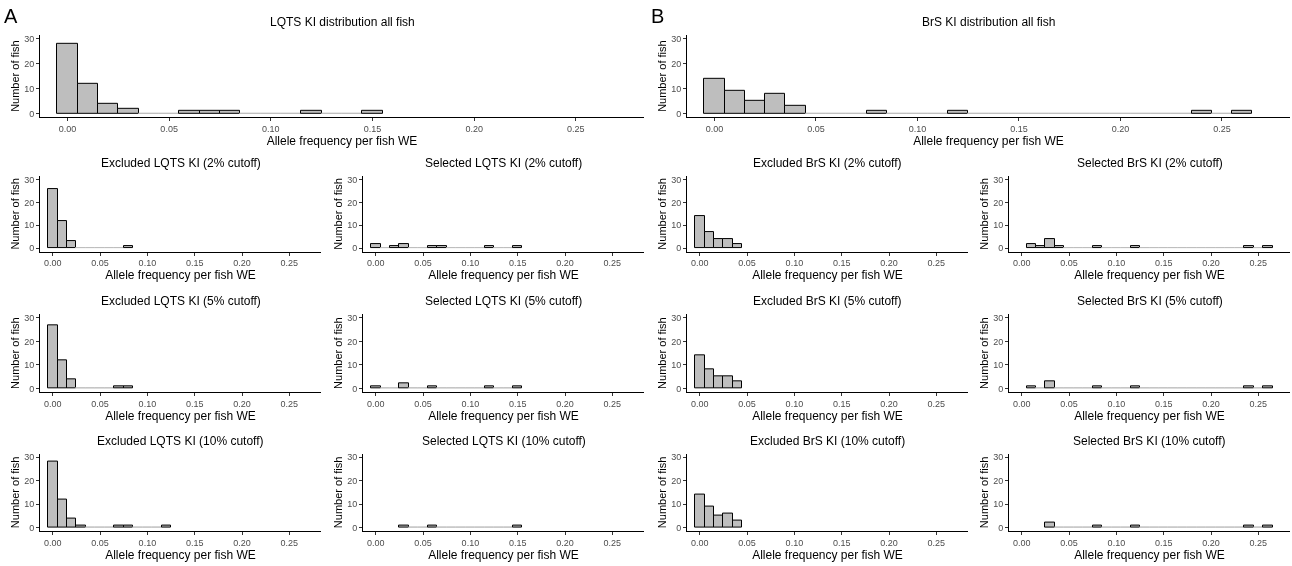 Image resolution: width=1292 pixels, height=566 pixels. Describe the element at coordinates (504, 301) in the screenshot. I see `chart-title: Selected LQTS KI (5% cutoff)` at that location.